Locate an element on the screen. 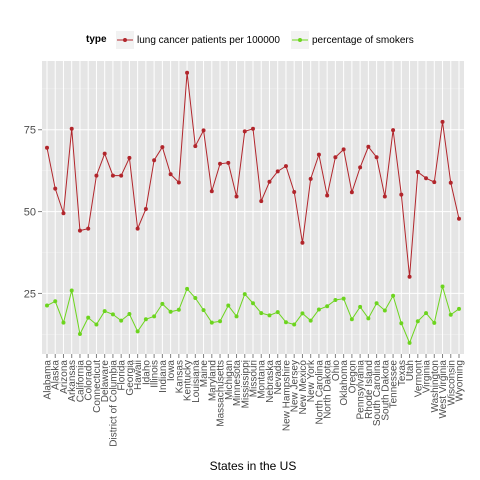 The height and width of the screenshot is (480, 480). y-axis: 25 50 75 is located at coordinates (33, 212).